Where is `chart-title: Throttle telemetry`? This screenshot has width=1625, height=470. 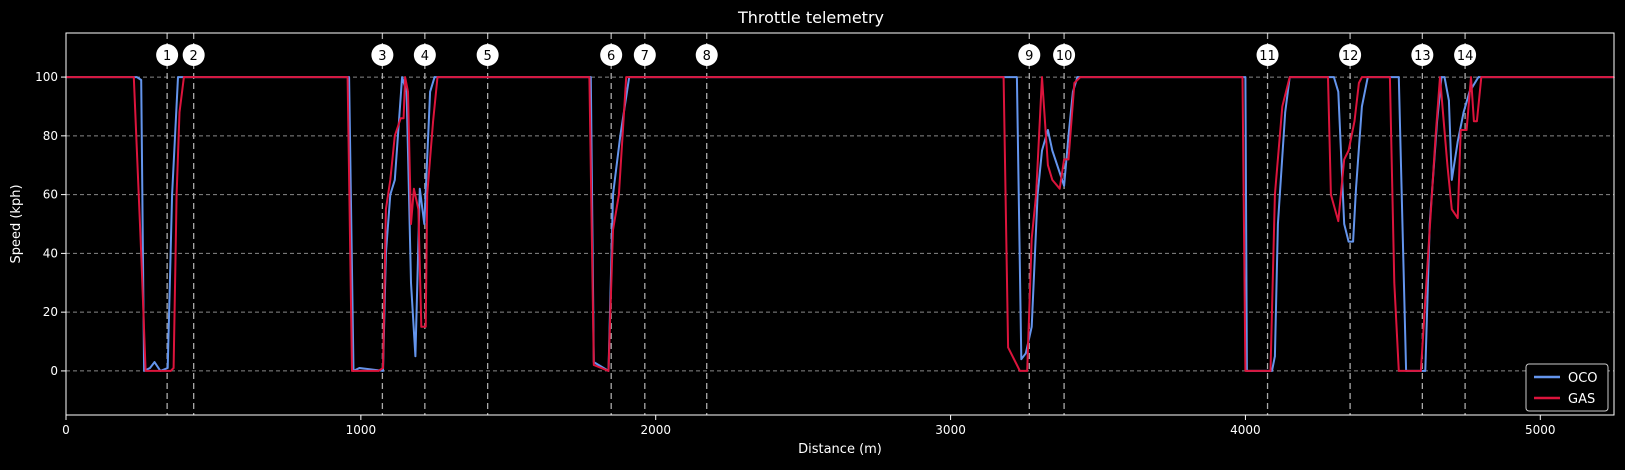 chart-title: Throttle telemetry is located at coordinates (810, 17).